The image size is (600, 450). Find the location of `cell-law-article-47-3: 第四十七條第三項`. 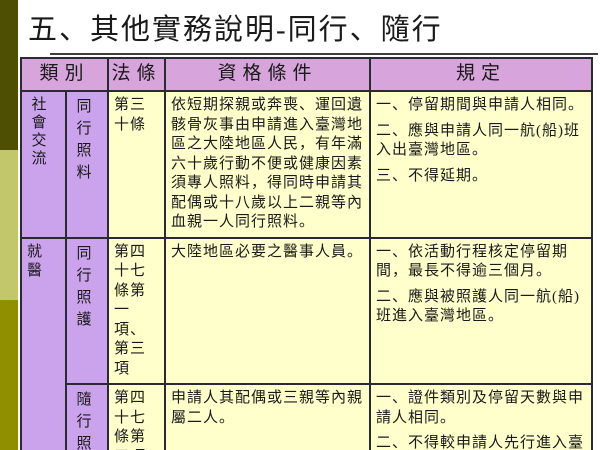

cell-law-article-47-3: 第四十七條第三項 is located at coordinates (137, 416).